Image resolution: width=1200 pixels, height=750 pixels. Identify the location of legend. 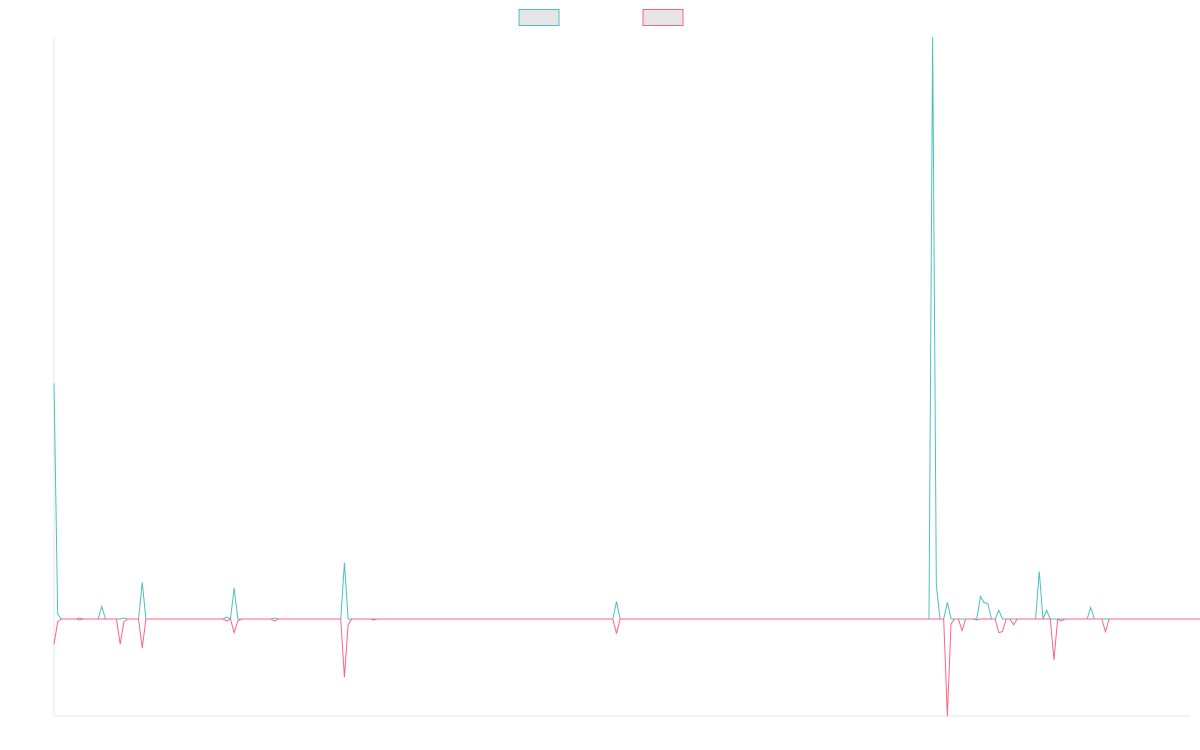
(601, 17).